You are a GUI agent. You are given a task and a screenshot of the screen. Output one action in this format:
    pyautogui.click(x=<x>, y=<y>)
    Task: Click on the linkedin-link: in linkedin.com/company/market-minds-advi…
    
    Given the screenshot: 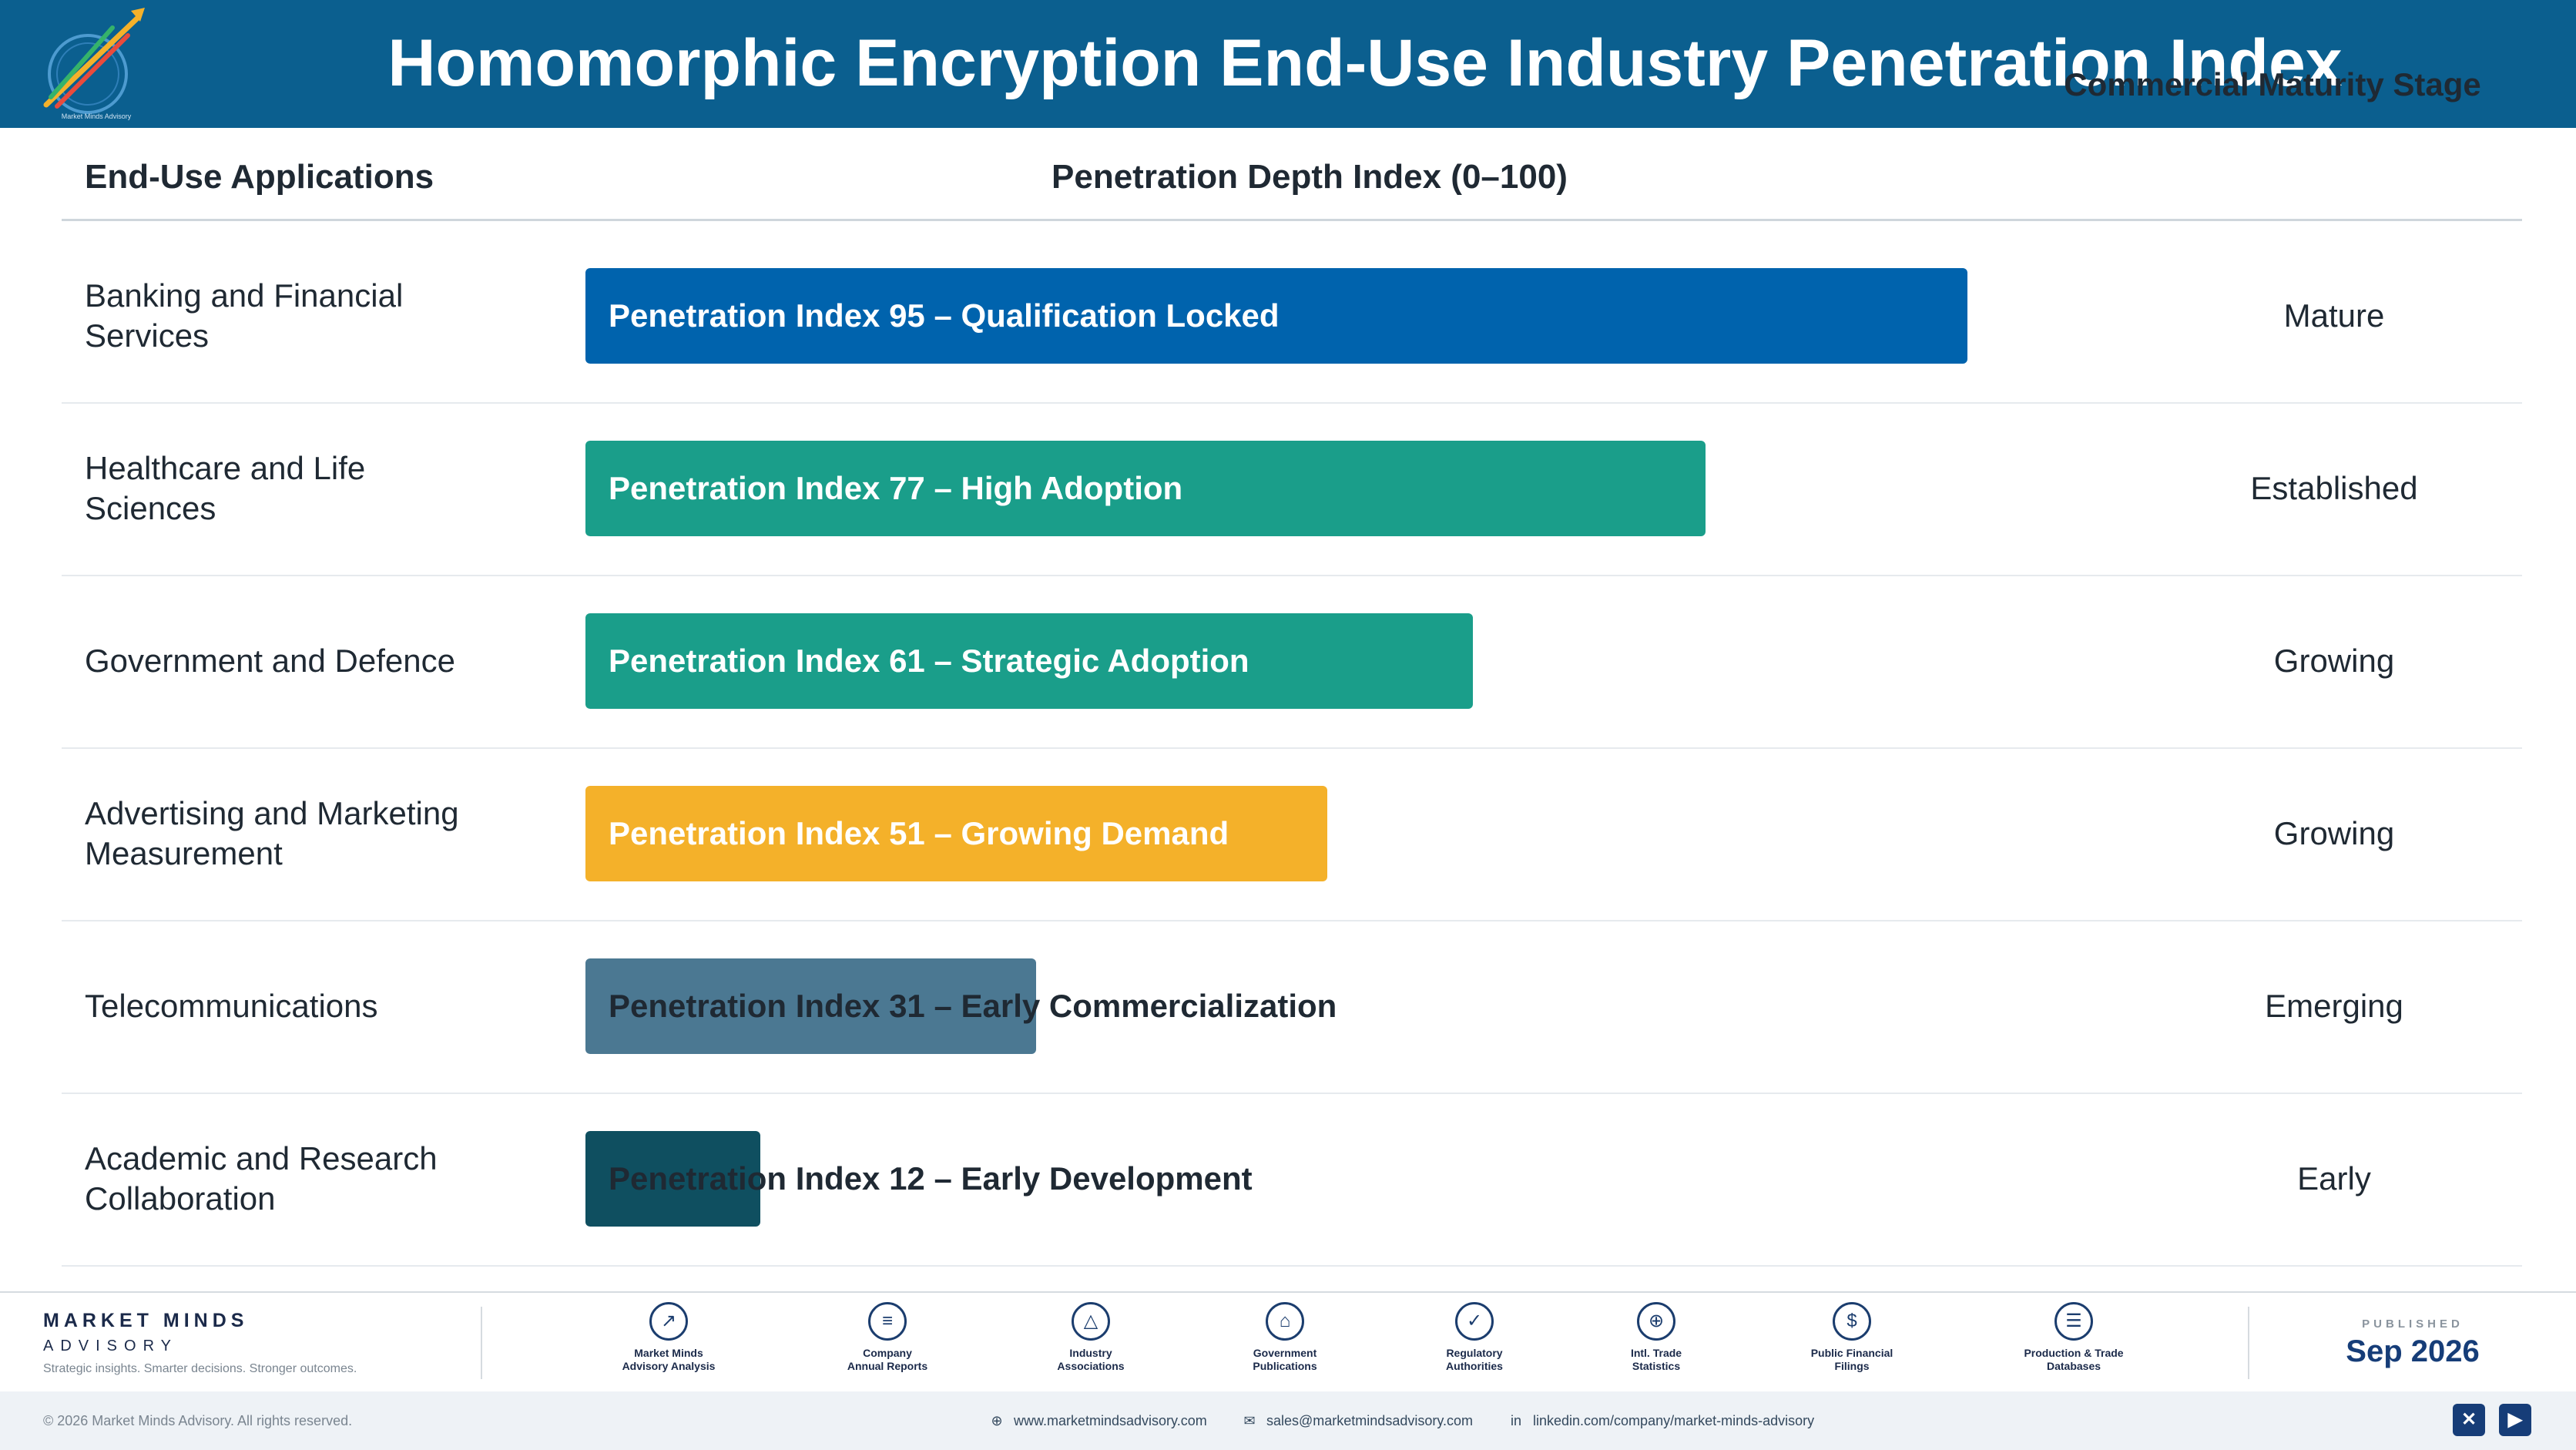 What is the action you would take?
    pyautogui.click(x=1661, y=1421)
    